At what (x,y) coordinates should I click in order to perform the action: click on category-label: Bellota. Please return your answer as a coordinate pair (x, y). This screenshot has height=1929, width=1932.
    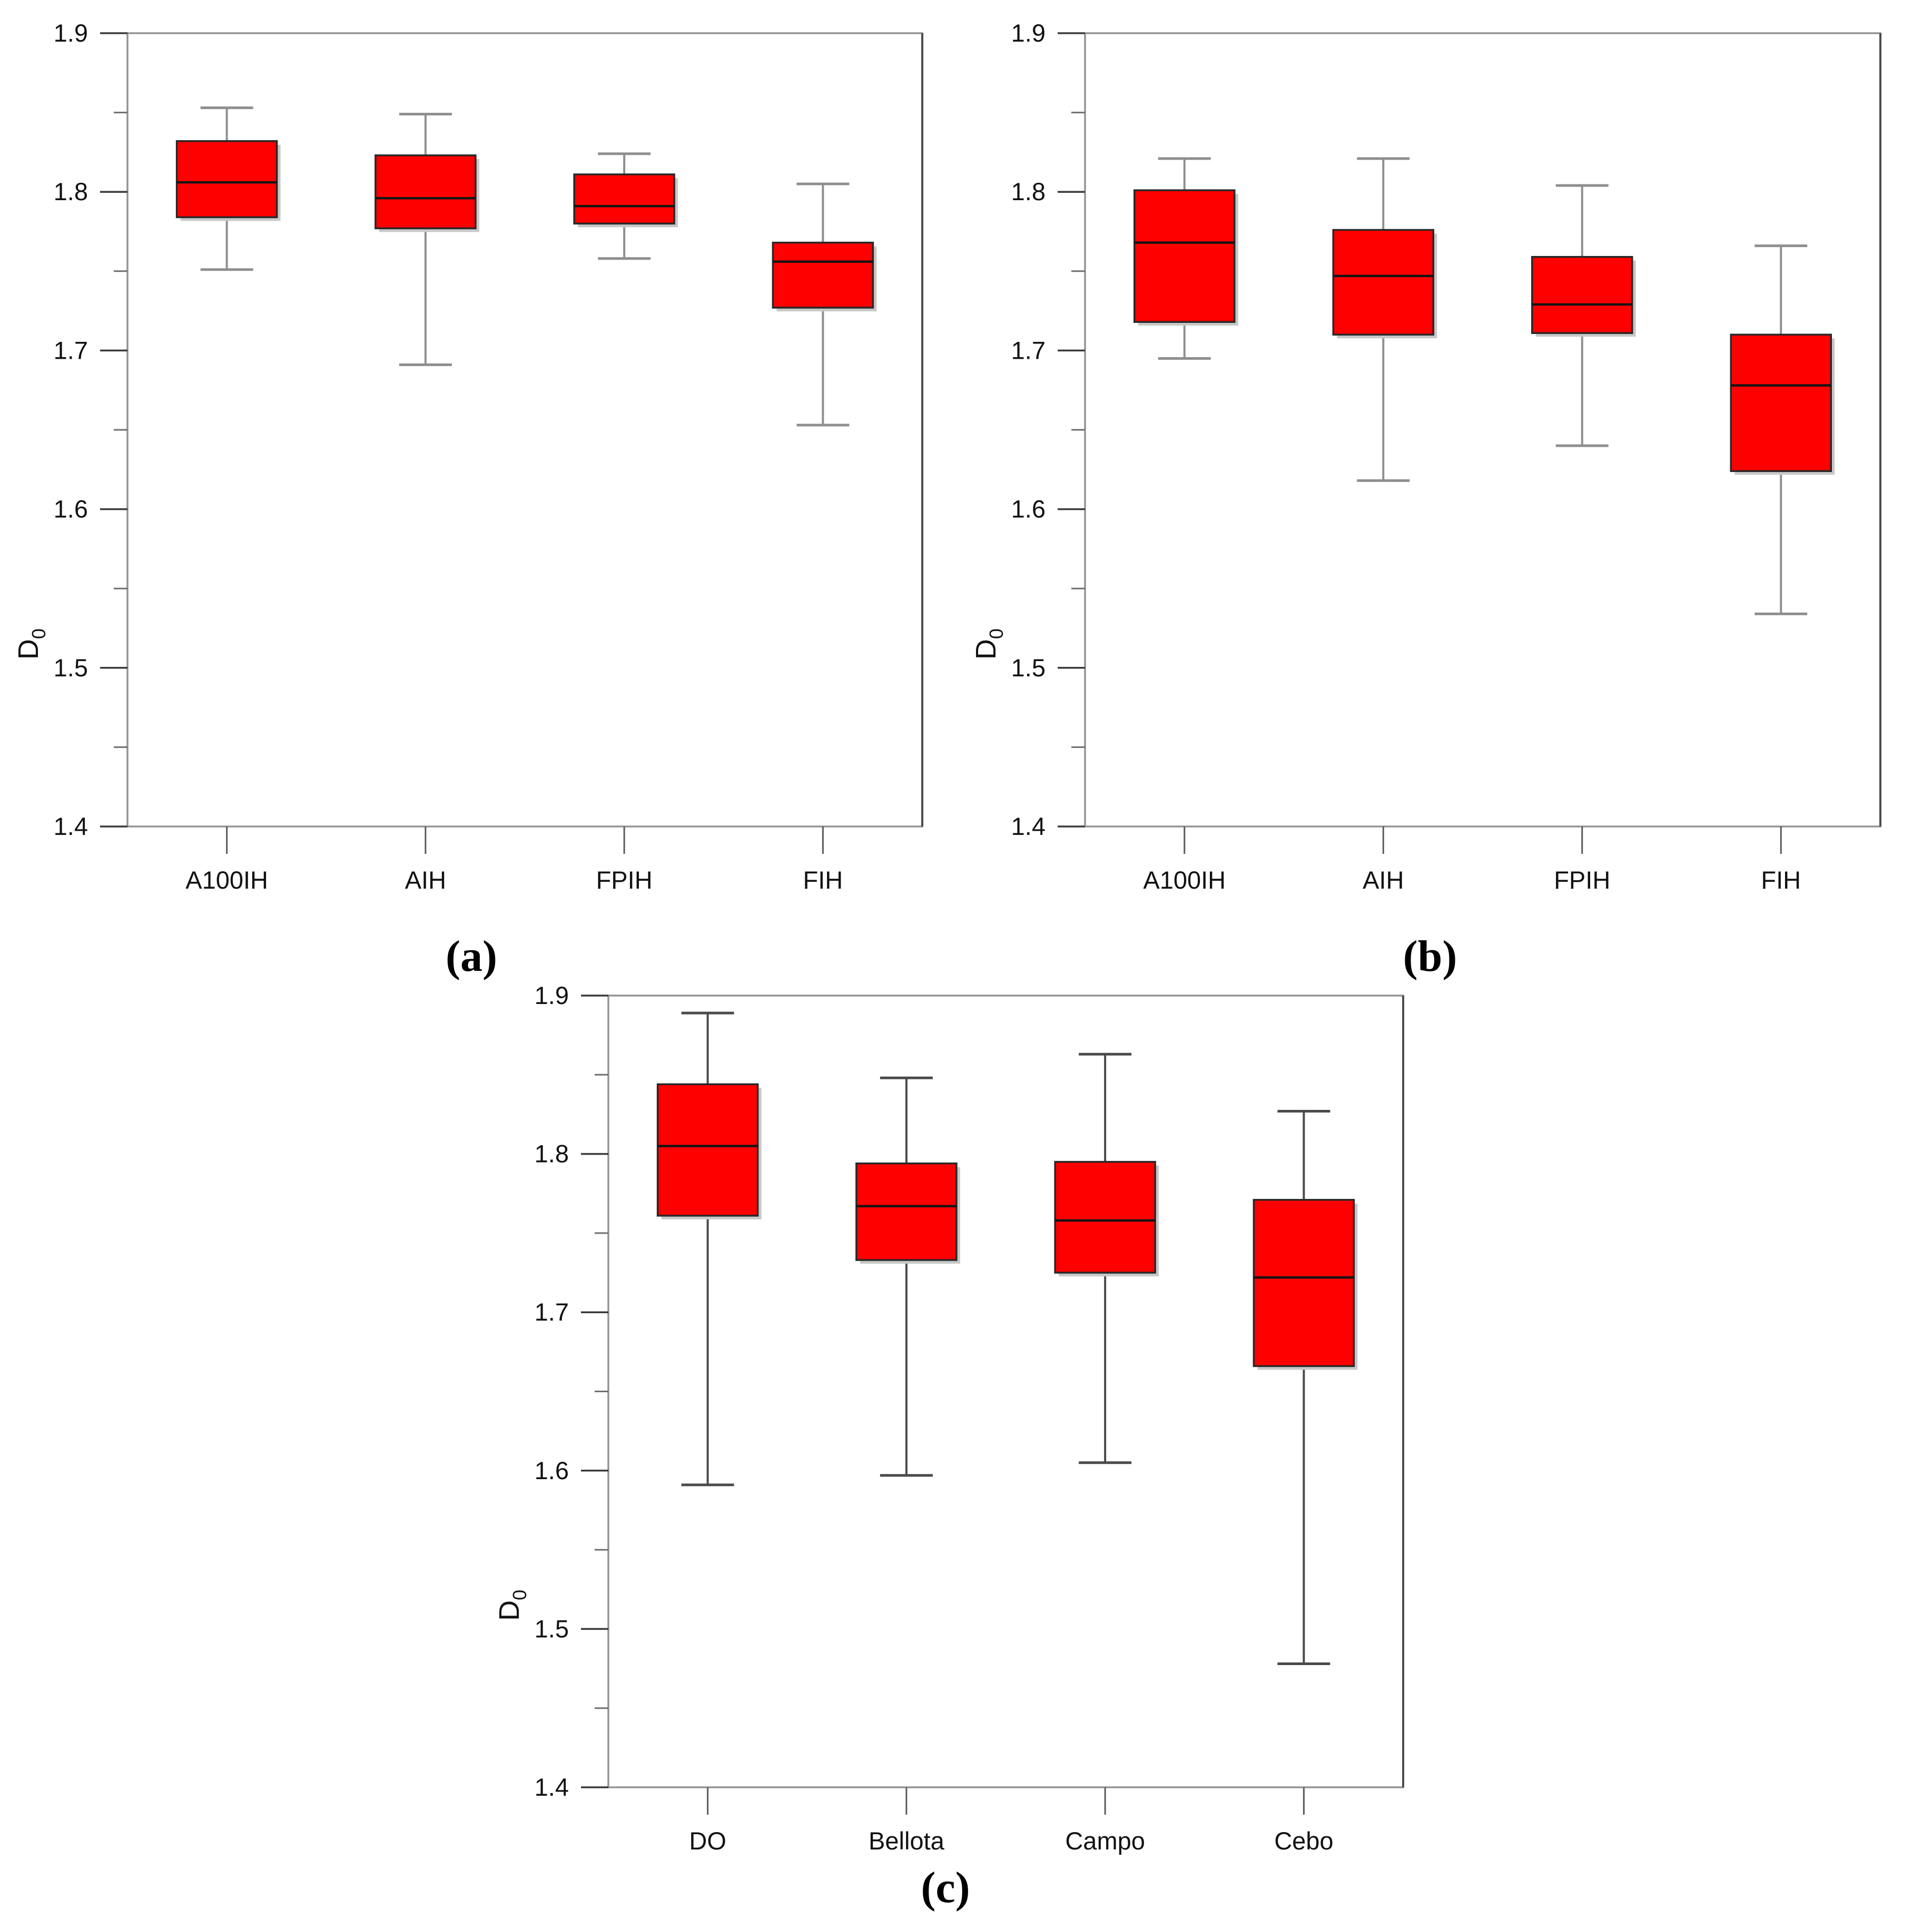
    Looking at the image, I should click on (907, 1841).